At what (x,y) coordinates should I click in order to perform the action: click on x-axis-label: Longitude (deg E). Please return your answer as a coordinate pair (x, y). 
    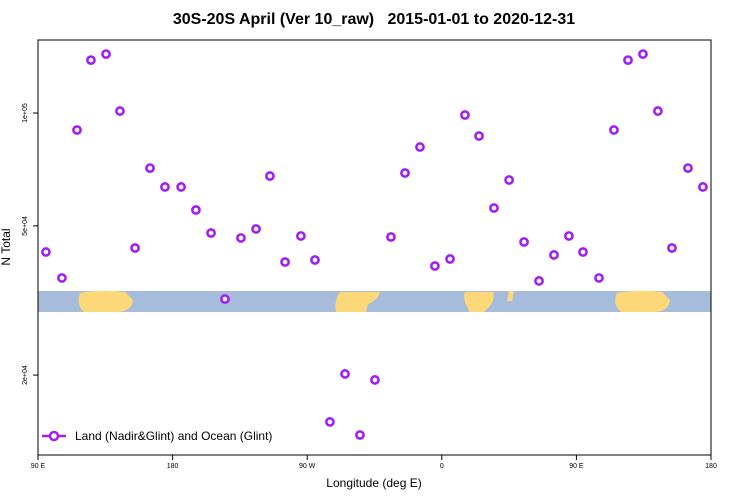
    Looking at the image, I should click on (373, 483).